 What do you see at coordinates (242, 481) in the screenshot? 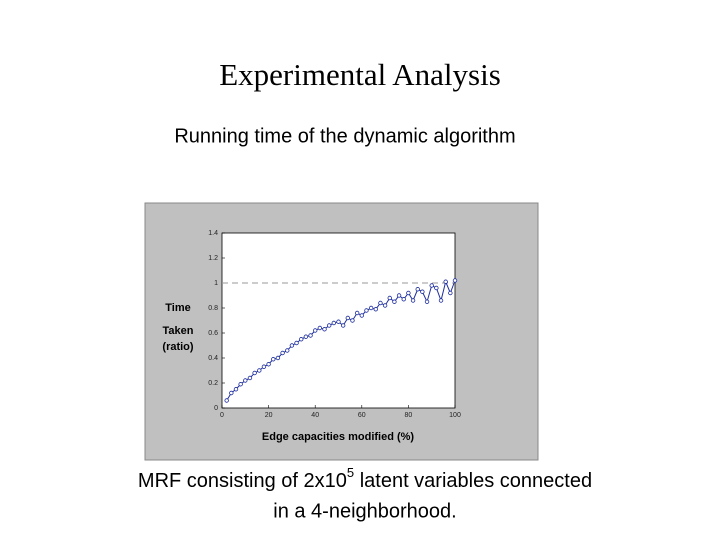
I see `caption-text: MRF consisting of 2x10` at bounding box center [242, 481].